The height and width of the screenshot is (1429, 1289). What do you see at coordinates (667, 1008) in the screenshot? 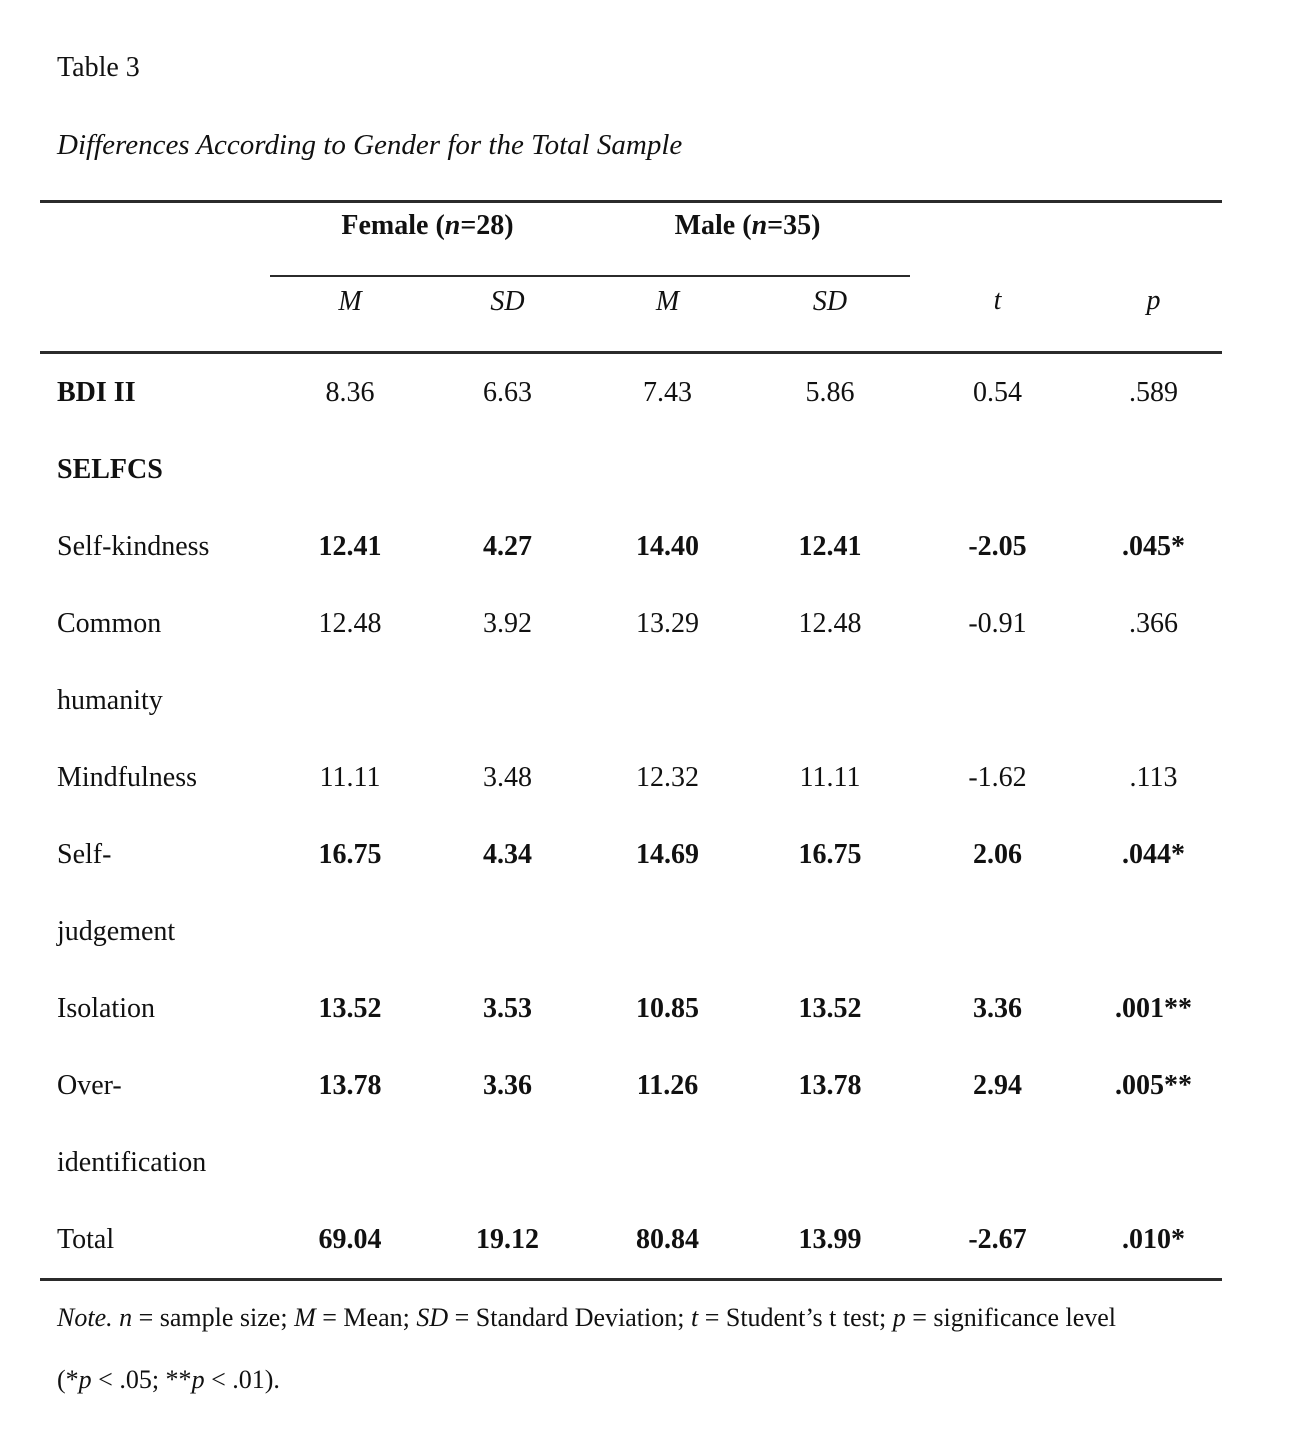
I see `cell-male-m: 10.85` at bounding box center [667, 1008].